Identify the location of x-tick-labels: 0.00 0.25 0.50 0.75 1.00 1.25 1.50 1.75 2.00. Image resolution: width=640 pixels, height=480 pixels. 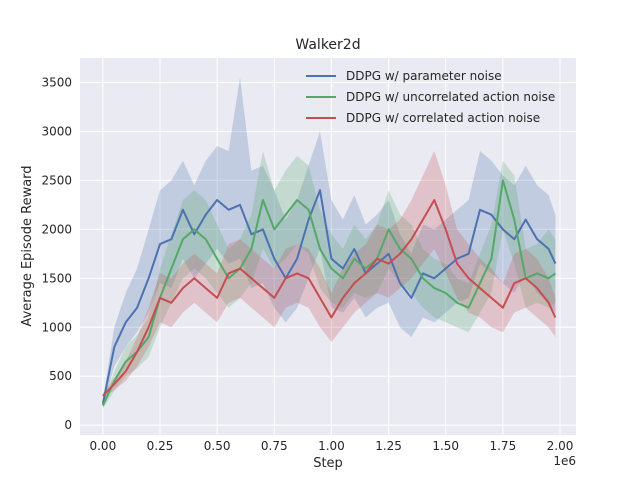
(331, 446).